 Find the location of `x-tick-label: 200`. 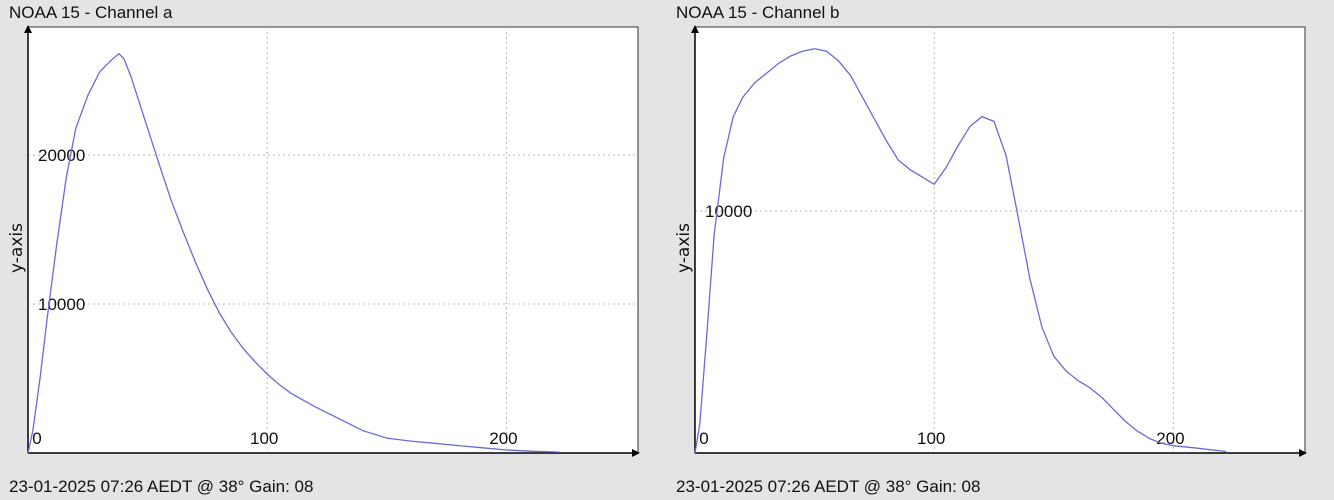

x-tick-label: 200 is located at coordinates (503, 438).